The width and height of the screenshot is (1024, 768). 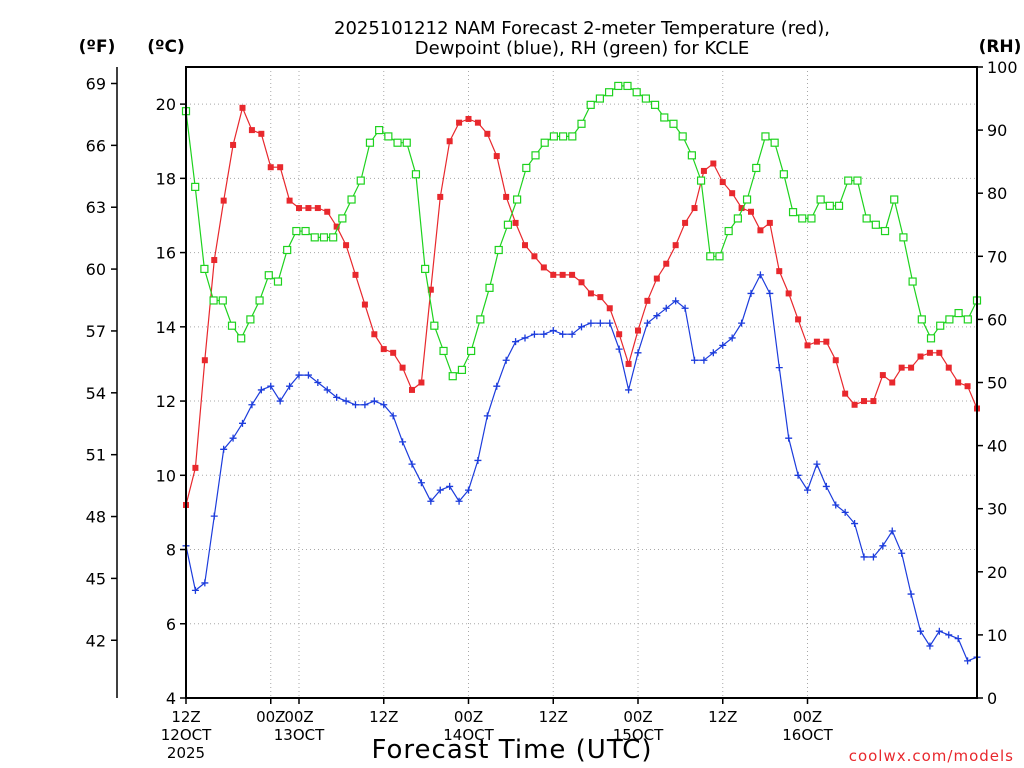 What do you see at coordinates (166, 475) in the screenshot?
I see `celsius-tick-label-3: 10` at bounding box center [166, 475].